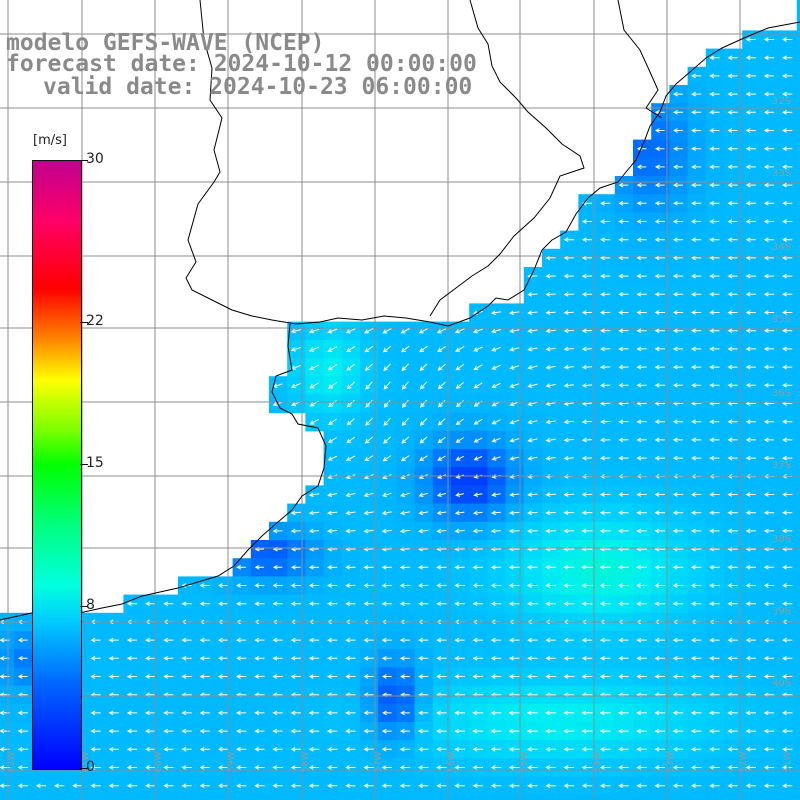 The width and height of the screenshot is (800, 800). What do you see at coordinates (50, 140) in the screenshot?
I see `colorbar-unit: [m/s]` at bounding box center [50, 140].